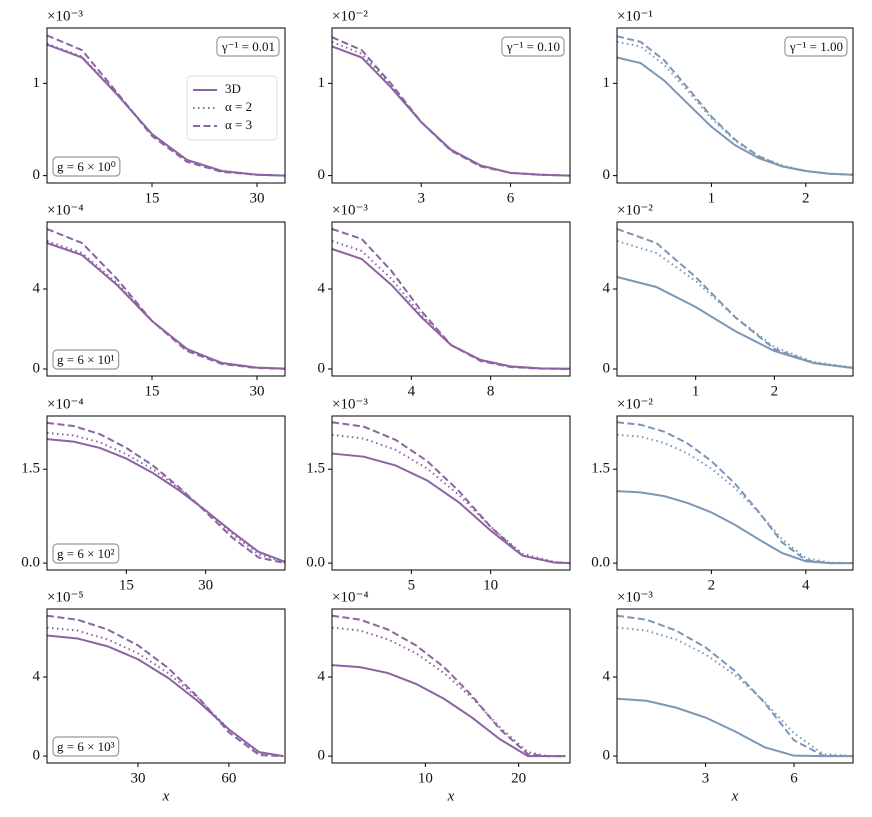  I want to click on annotation: g = 6 × 10³, so click(86, 746).